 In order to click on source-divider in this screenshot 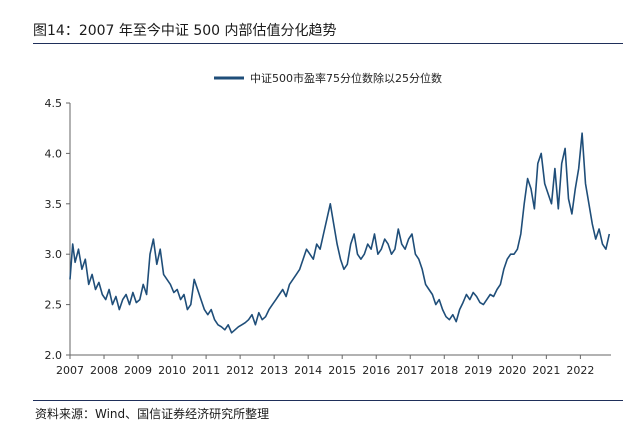, I will do `click(328, 400)`.